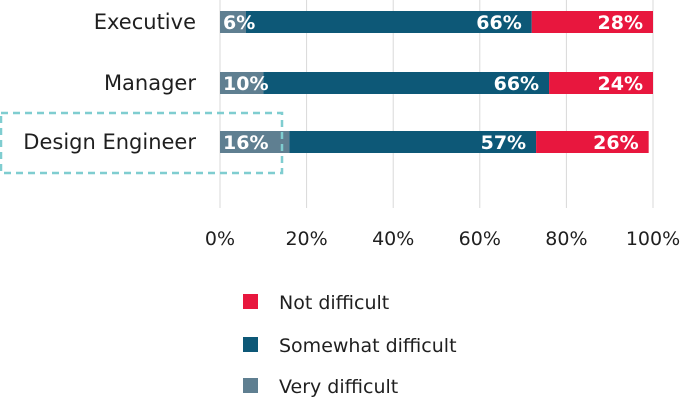 The height and width of the screenshot is (400, 683). I want to click on data-label-design-engineer-very-difficult: 16%, so click(245, 143).